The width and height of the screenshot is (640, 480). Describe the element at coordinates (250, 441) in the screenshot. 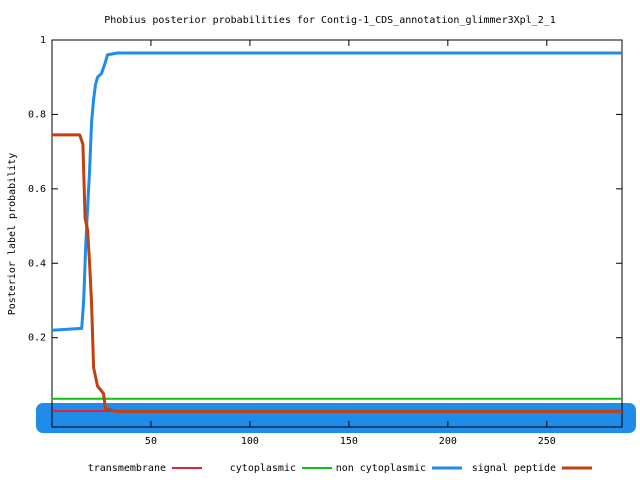

I see `x-tick-label: 100` at that location.